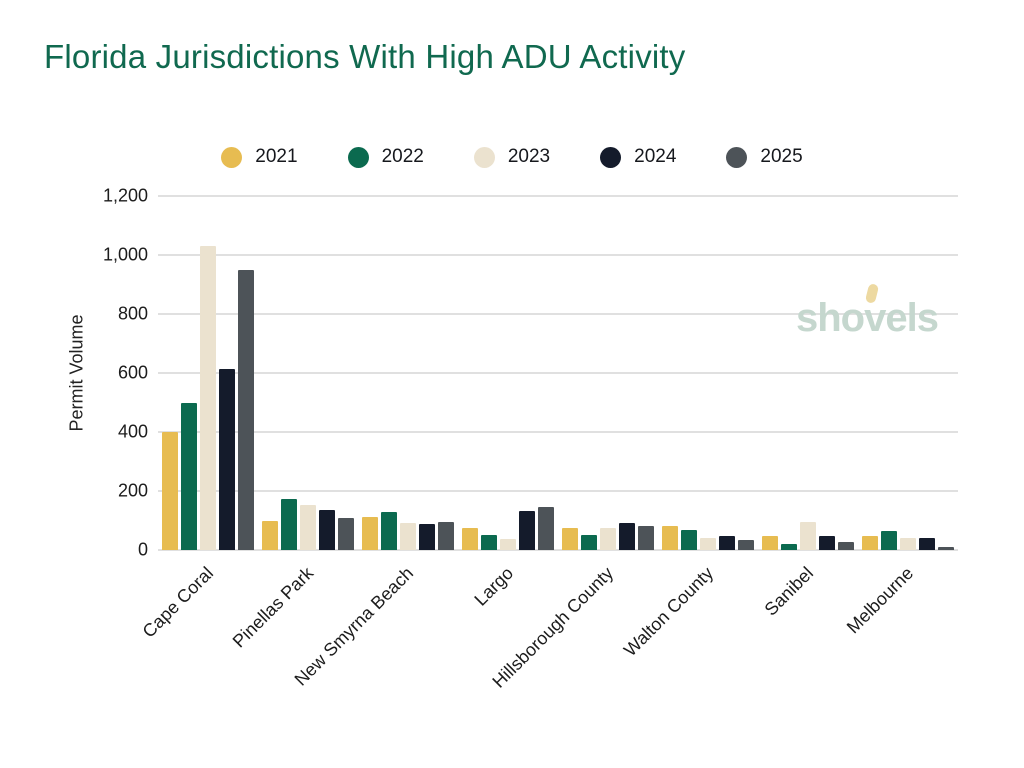 The width and height of the screenshot is (1024, 768). Describe the element at coordinates (189, 476) in the screenshot. I see `bar-2022-cape-coral` at that location.